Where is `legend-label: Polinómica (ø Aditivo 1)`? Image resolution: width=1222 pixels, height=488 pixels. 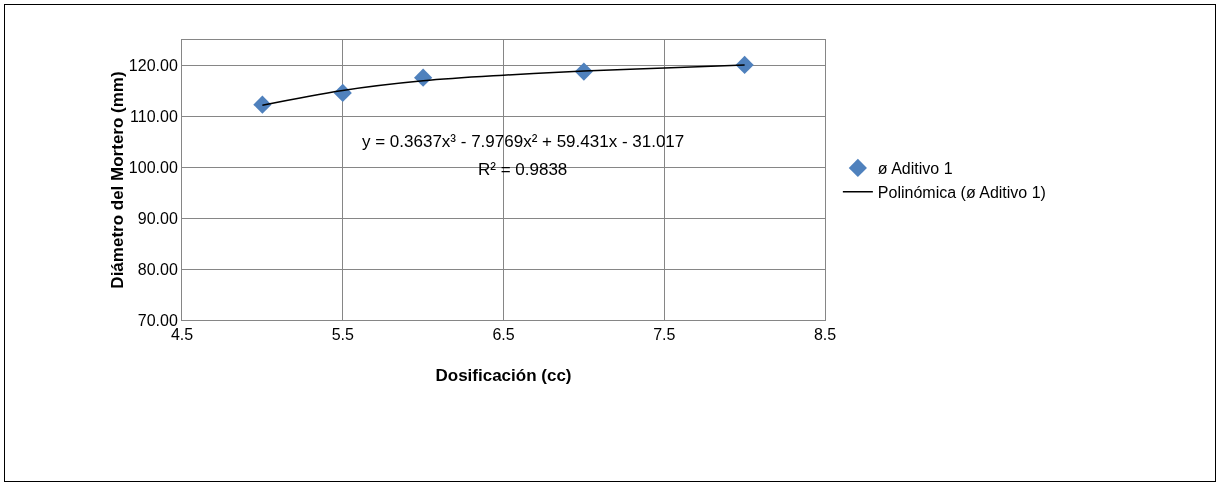 legend-label: Polinómica (ø Aditivo 1) is located at coordinates (961, 192).